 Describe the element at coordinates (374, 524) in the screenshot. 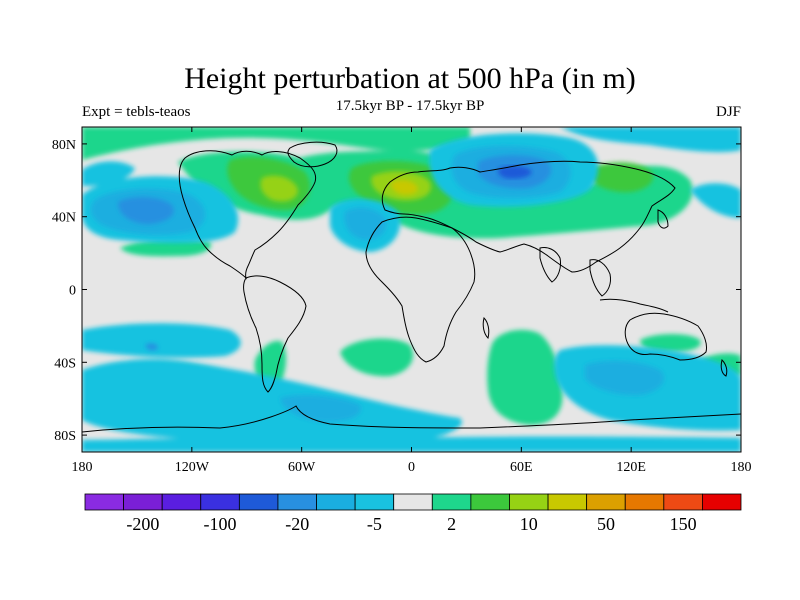

I see `colorbar-label: -5` at that location.